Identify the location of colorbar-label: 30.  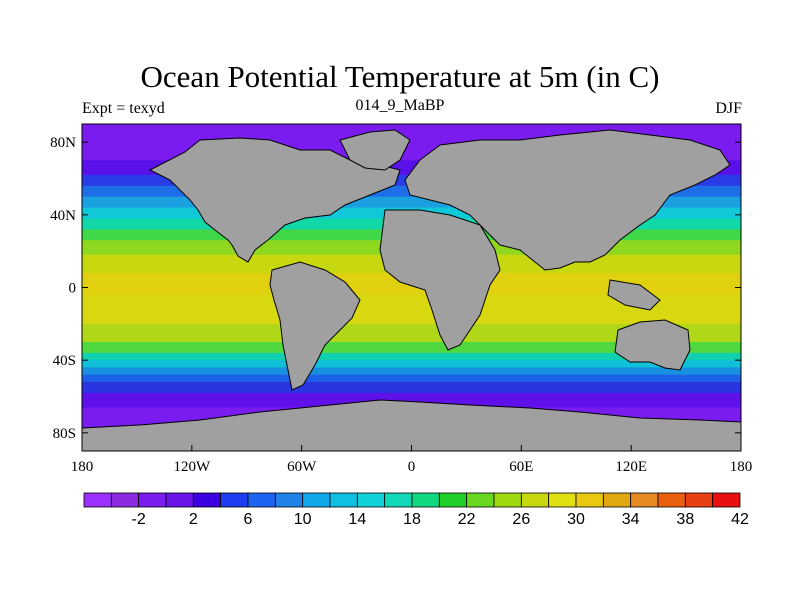
(576, 519).